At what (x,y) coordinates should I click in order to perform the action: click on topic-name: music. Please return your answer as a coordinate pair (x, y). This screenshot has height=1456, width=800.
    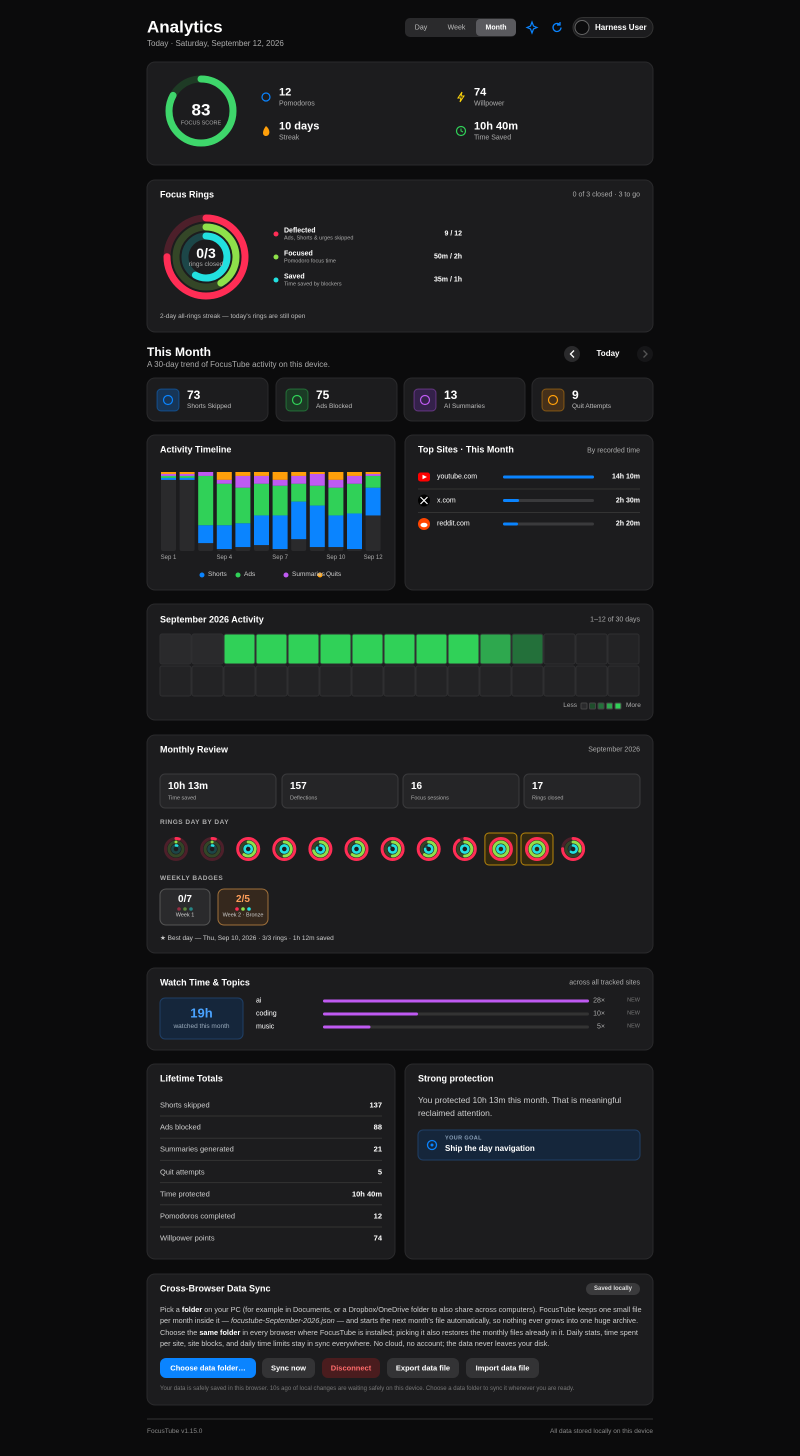
    Looking at the image, I should click on (265, 1027).